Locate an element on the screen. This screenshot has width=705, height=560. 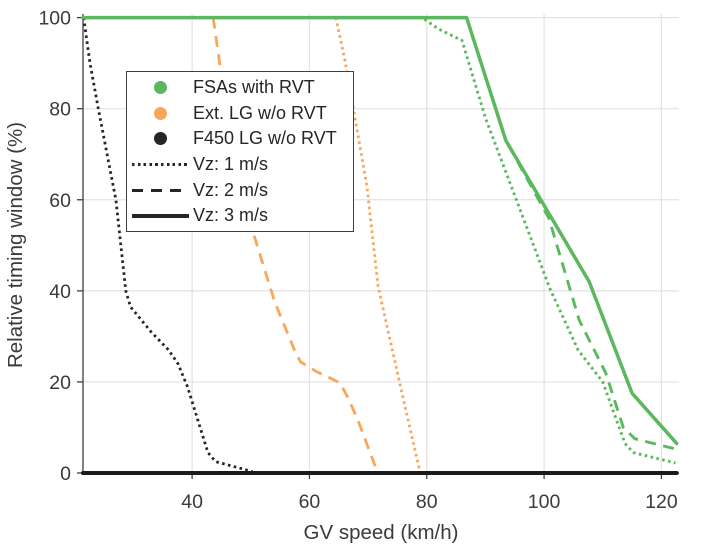
x-tick-label: 80 is located at coordinates (427, 502).